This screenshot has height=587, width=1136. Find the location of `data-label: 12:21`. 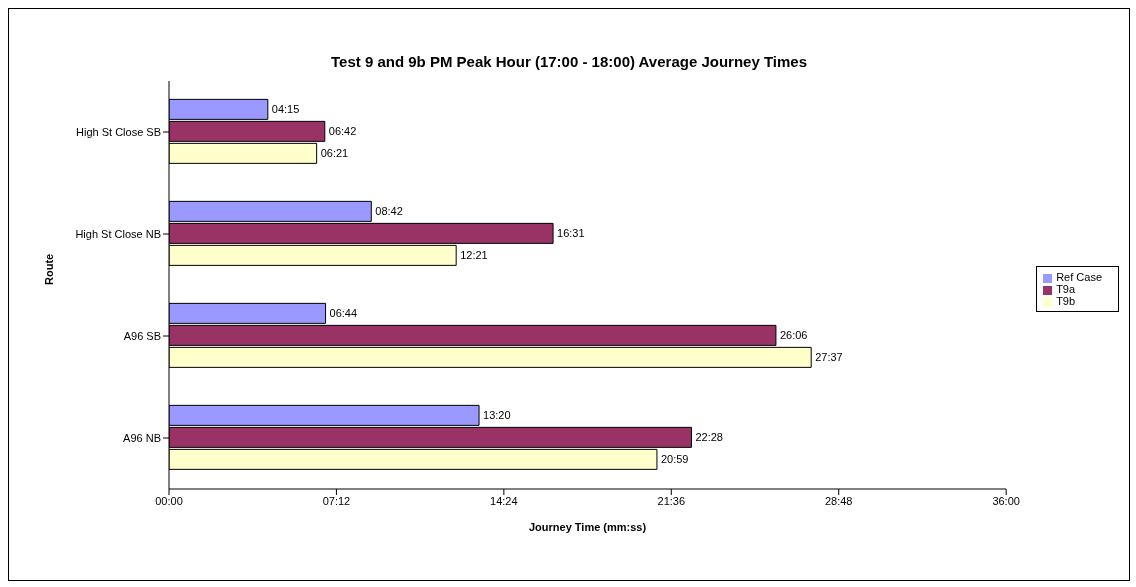

data-label: 12:21 is located at coordinates (474, 255).